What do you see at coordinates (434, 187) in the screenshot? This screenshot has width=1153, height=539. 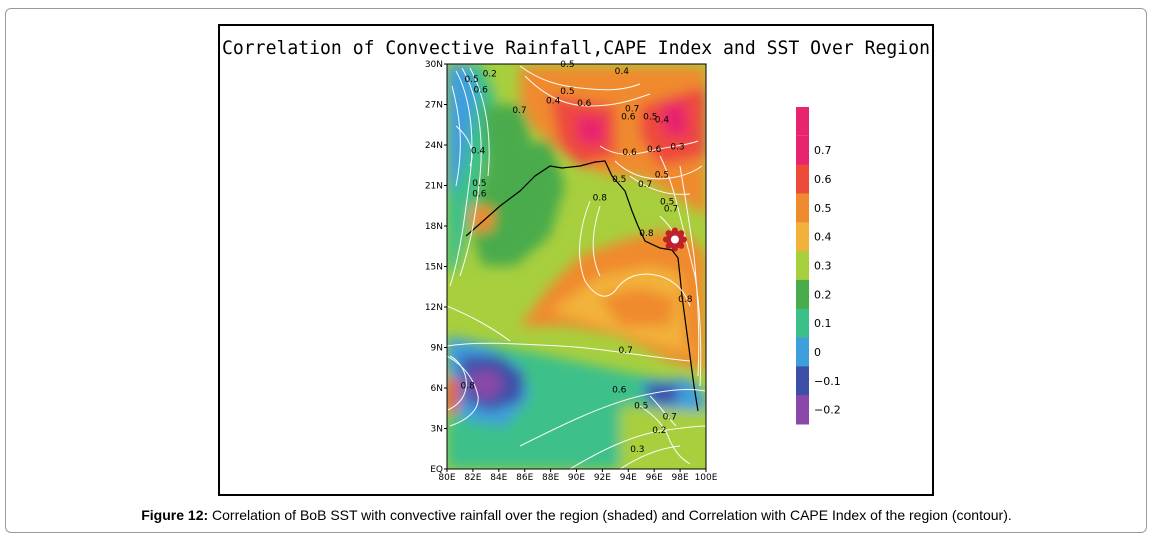 I see `y-tick-label: 21N` at bounding box center [434, 187].